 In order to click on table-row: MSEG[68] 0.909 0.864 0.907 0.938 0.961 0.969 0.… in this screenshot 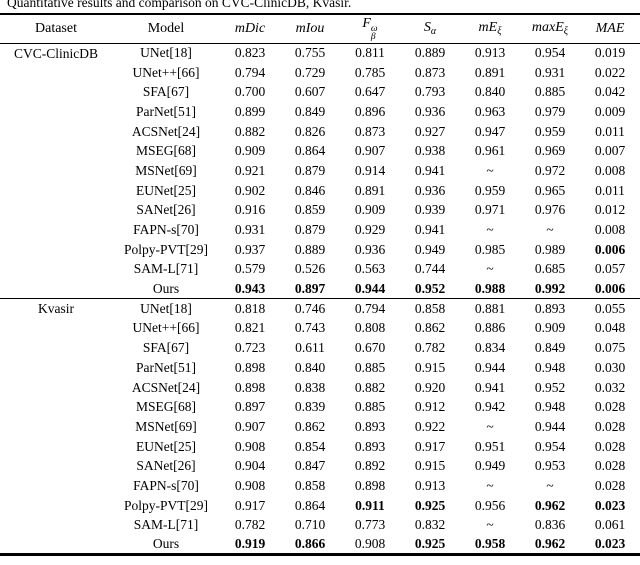, I will do `click(320, 151)`.